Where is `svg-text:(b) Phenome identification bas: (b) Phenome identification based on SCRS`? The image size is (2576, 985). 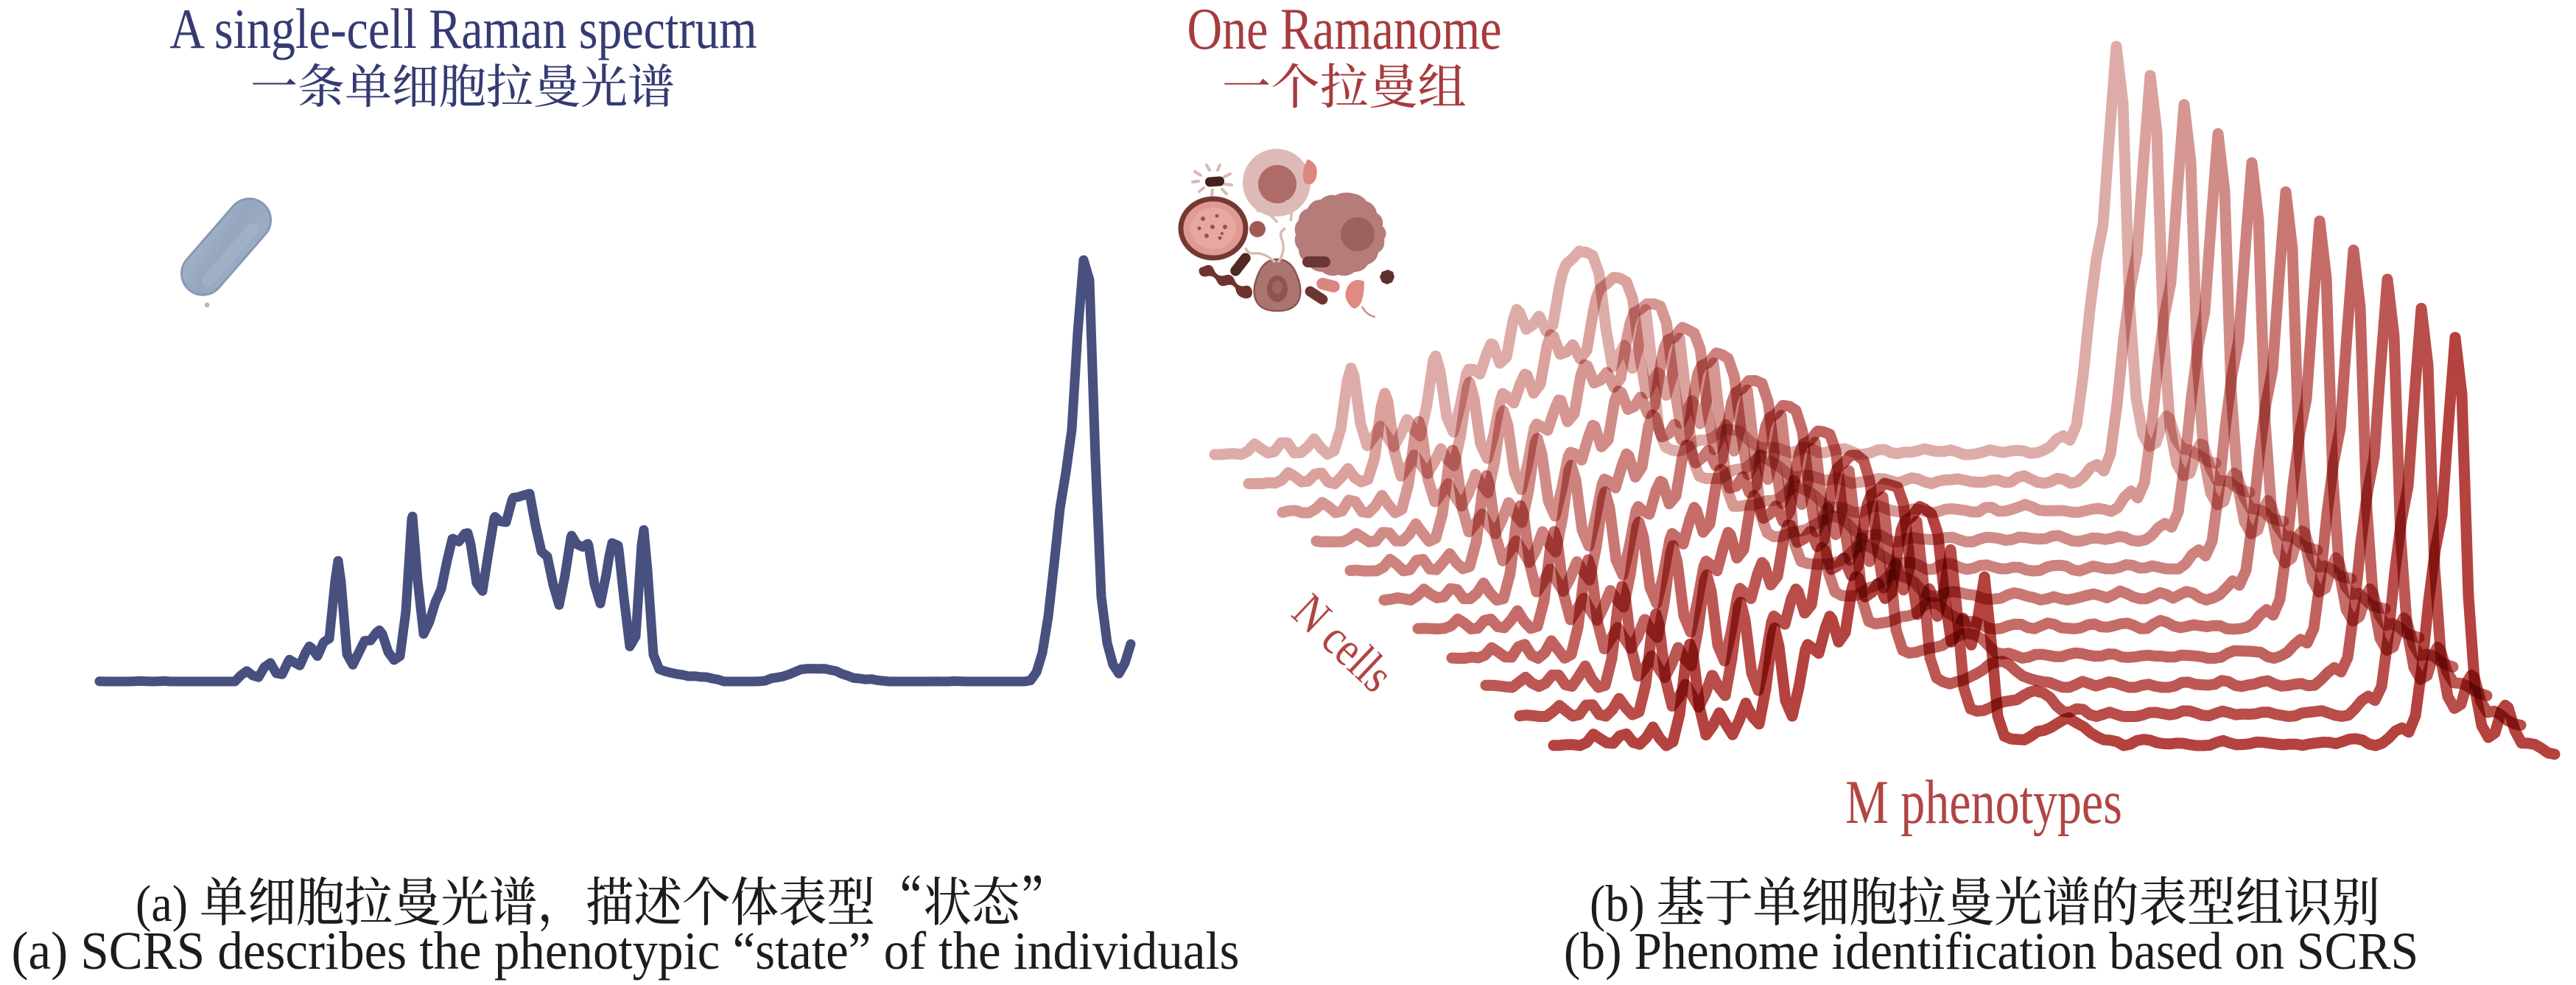
svg-text:(b) Phenome identification bas: (b) Phenome identification based on SCRS is located at coordinates (1991, 952).